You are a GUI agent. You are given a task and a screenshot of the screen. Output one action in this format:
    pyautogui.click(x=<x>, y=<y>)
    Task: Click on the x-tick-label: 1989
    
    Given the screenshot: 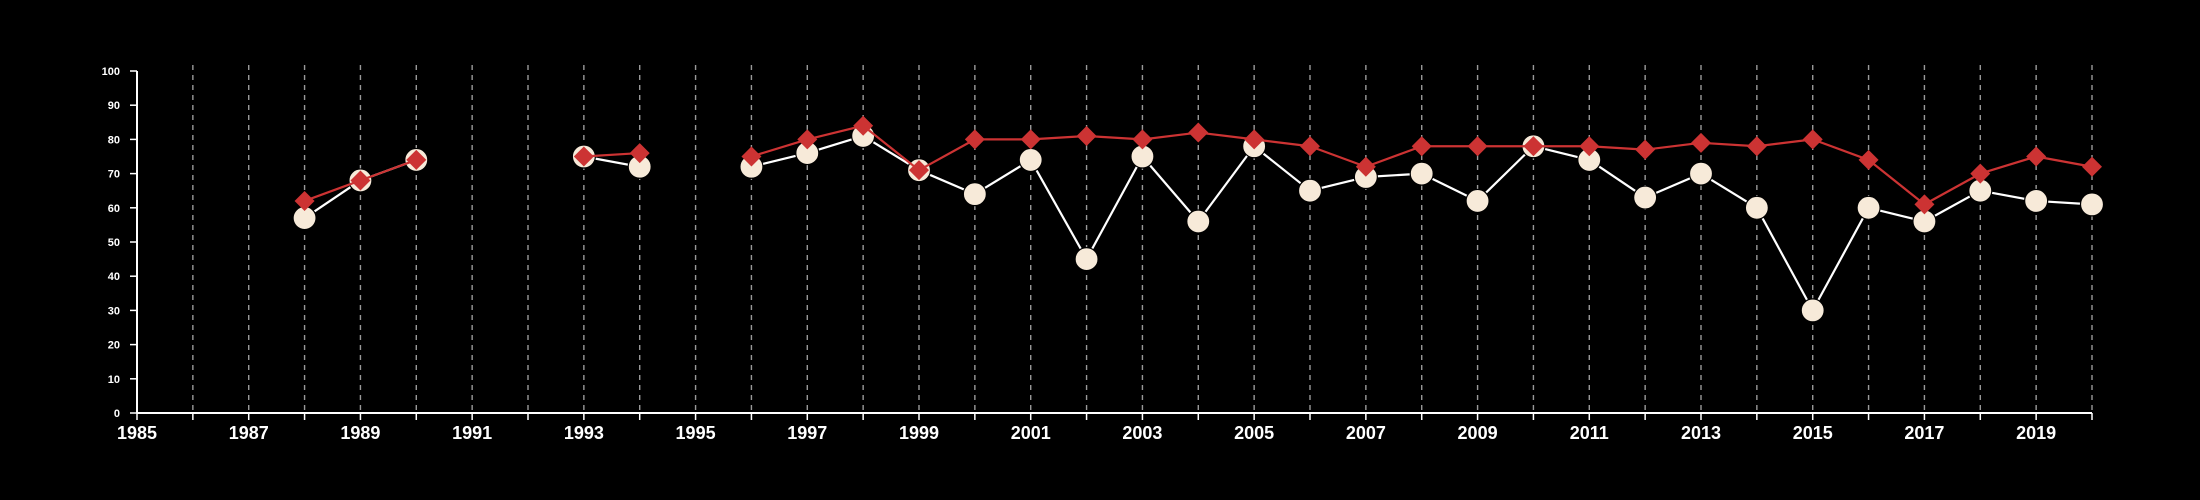 What is the action you would take?
    pyautogui.click(x=360, y=433)
    